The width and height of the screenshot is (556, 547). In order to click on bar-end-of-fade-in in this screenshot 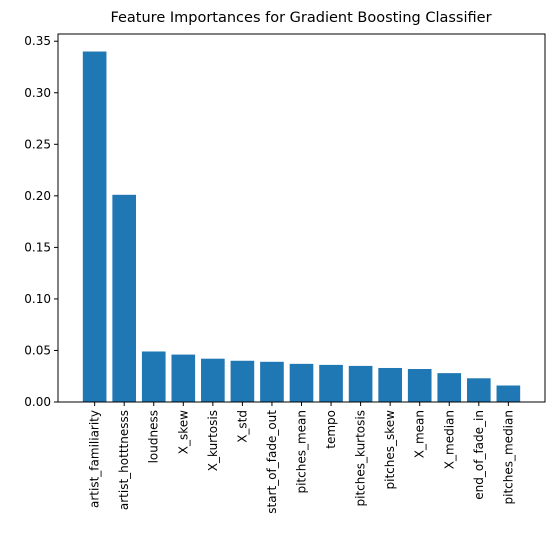, I will do `click(478, 390)`.